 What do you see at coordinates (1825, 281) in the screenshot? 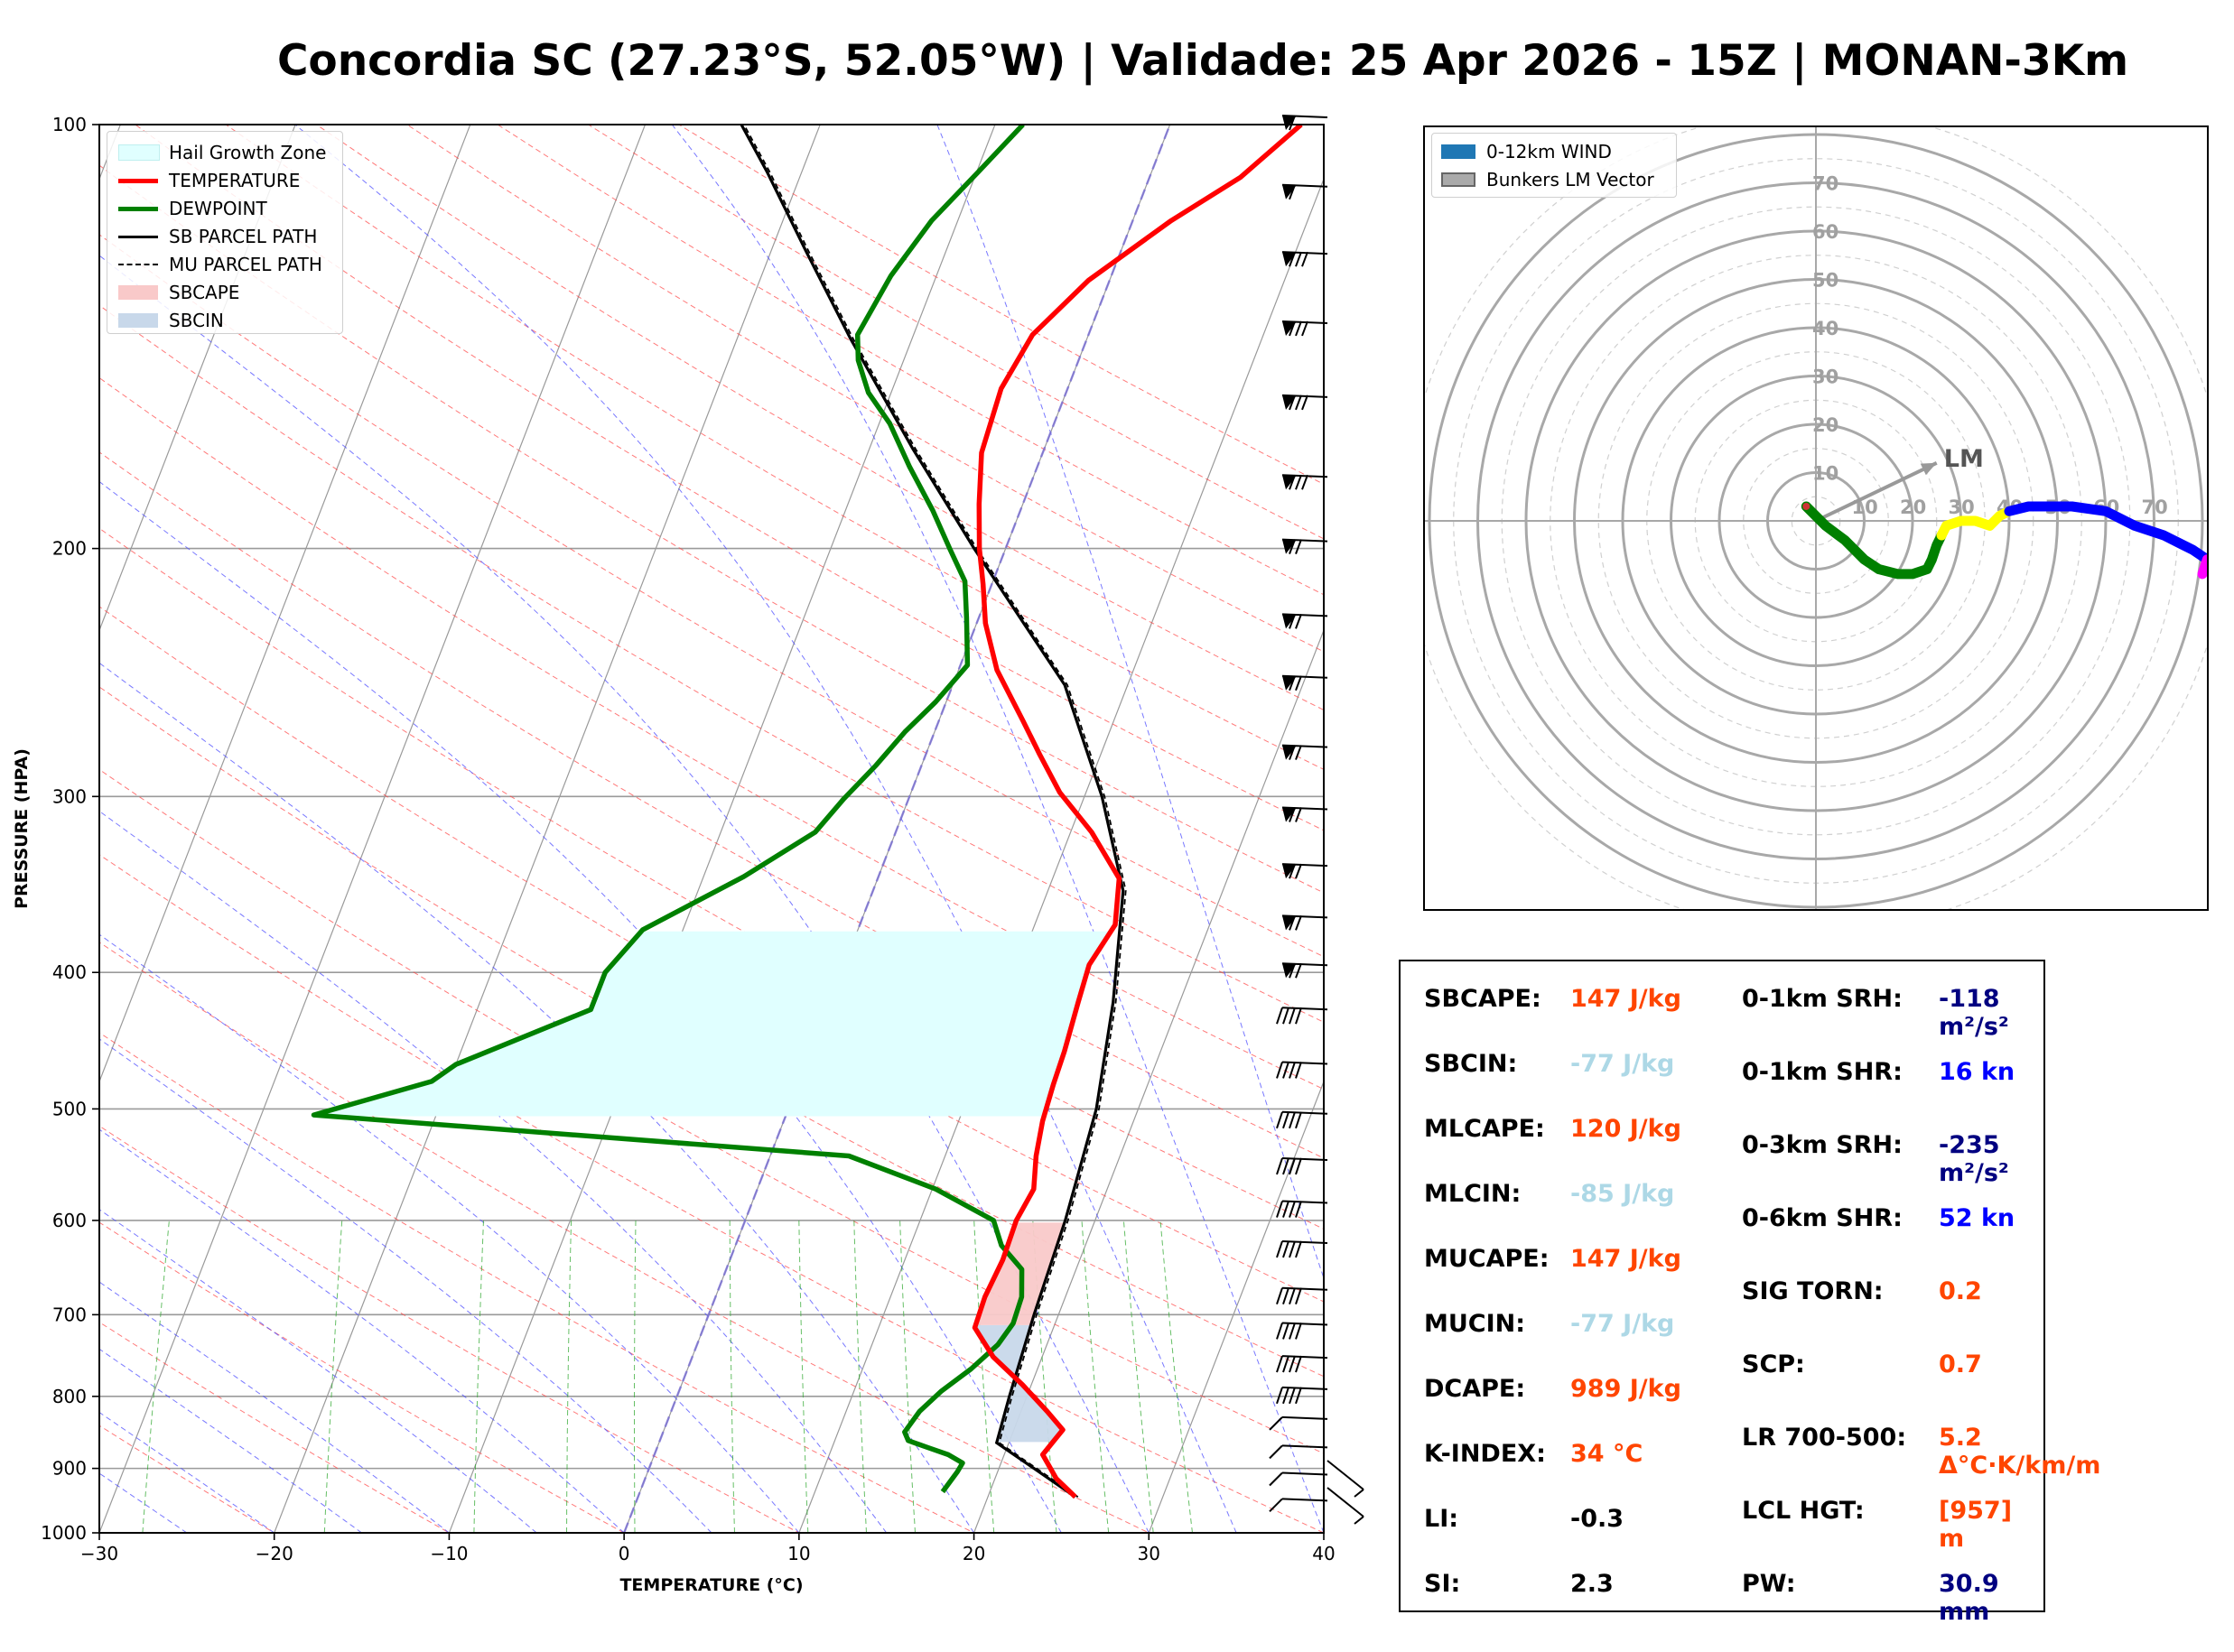
I see `hodo-ring-label: 50` at bounding box center [1825, 281].